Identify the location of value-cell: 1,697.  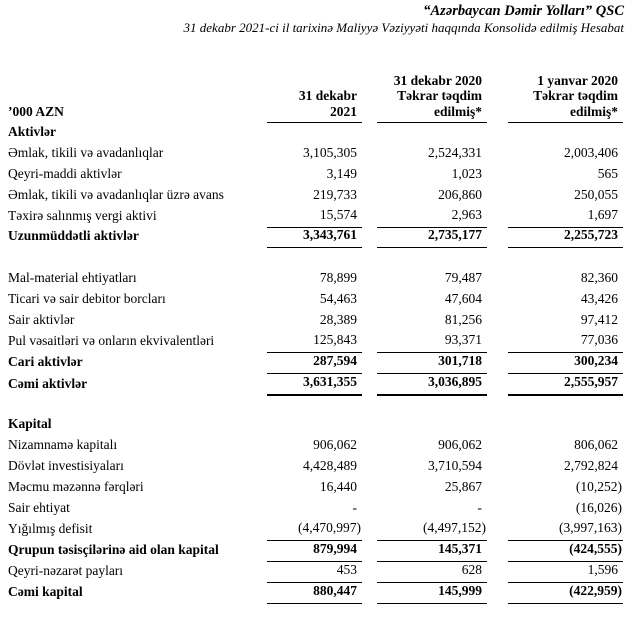
(565, 217).